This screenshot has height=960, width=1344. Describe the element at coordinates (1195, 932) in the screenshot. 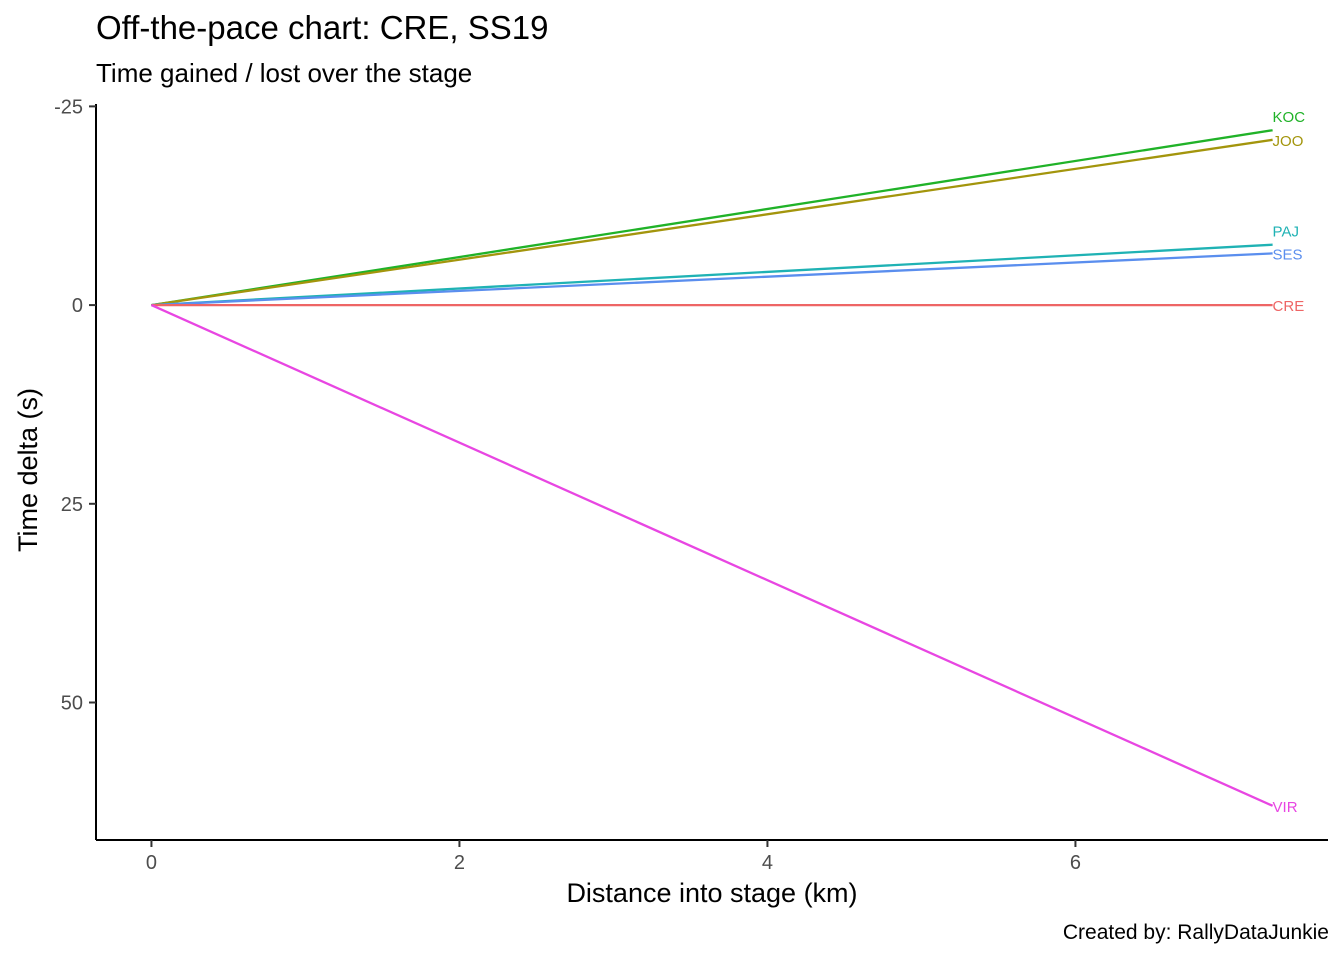

I see `chart-caption: Created by: RallyDataJunkie` at that location.